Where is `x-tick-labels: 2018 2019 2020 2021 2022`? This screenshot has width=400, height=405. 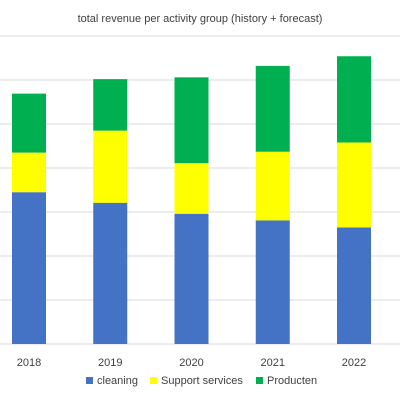 x-tick-labels: 2018 2019 2020 2021 2022 is located at coordinates (191, 363).